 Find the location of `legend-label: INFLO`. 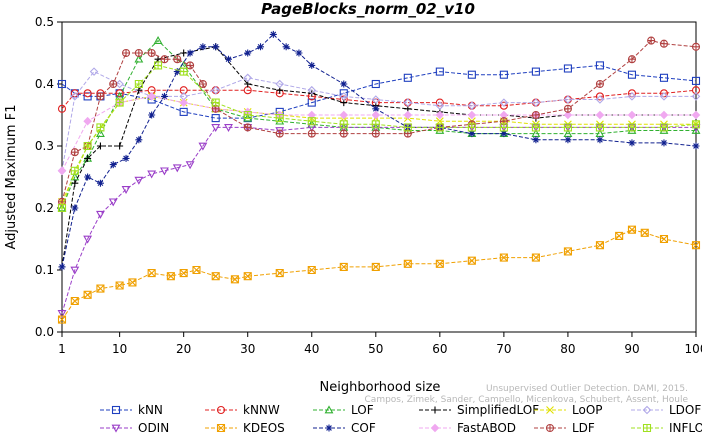

legend-label: INFLO is located at coordinates (685, 427).